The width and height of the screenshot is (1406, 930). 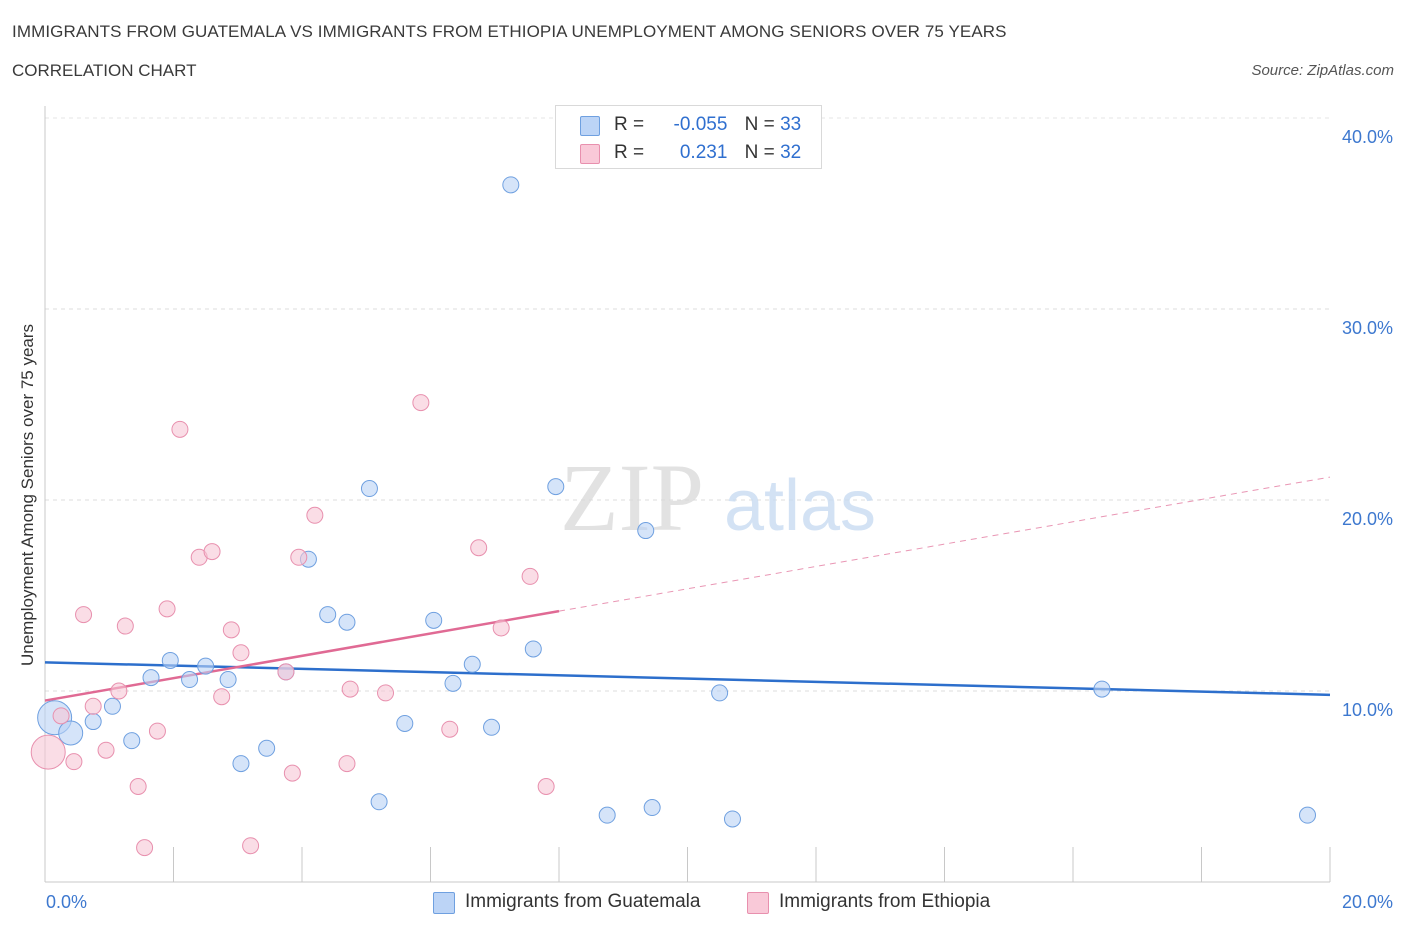 I want to click on legend-label-guatemala: Immigrants from Guatemala, so click(x=583, y=901).